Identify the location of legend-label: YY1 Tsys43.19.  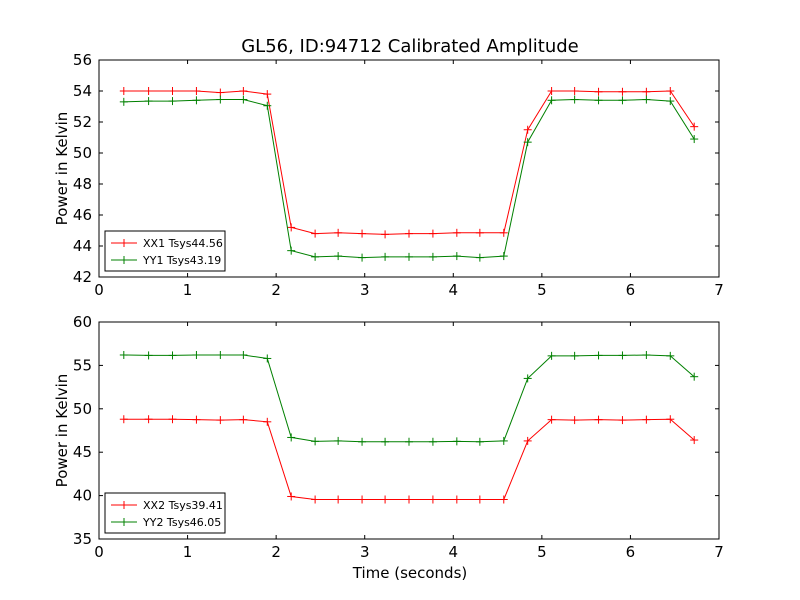
(181, 260).